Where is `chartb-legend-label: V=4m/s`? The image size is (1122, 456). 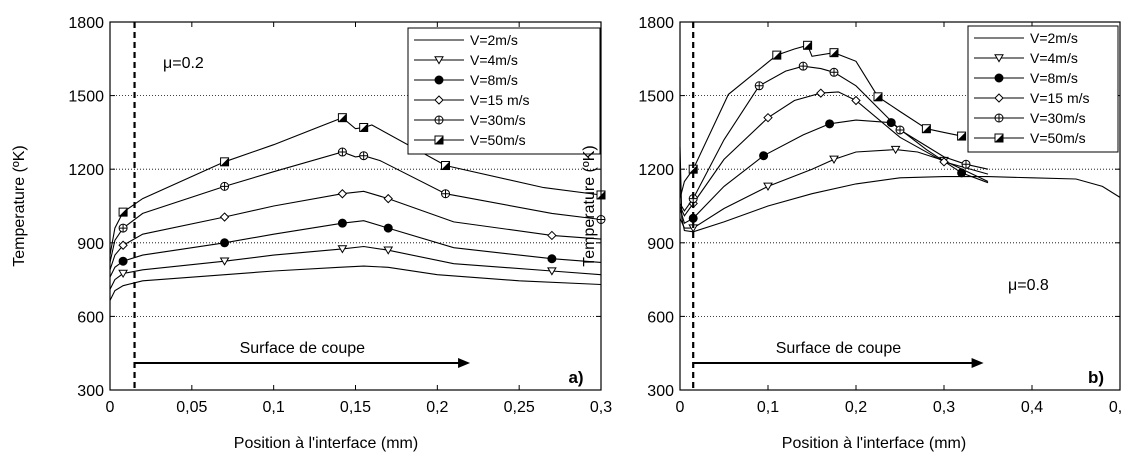 chartb-legend-label: V=4m/s is located at coordinates (1054, 58).